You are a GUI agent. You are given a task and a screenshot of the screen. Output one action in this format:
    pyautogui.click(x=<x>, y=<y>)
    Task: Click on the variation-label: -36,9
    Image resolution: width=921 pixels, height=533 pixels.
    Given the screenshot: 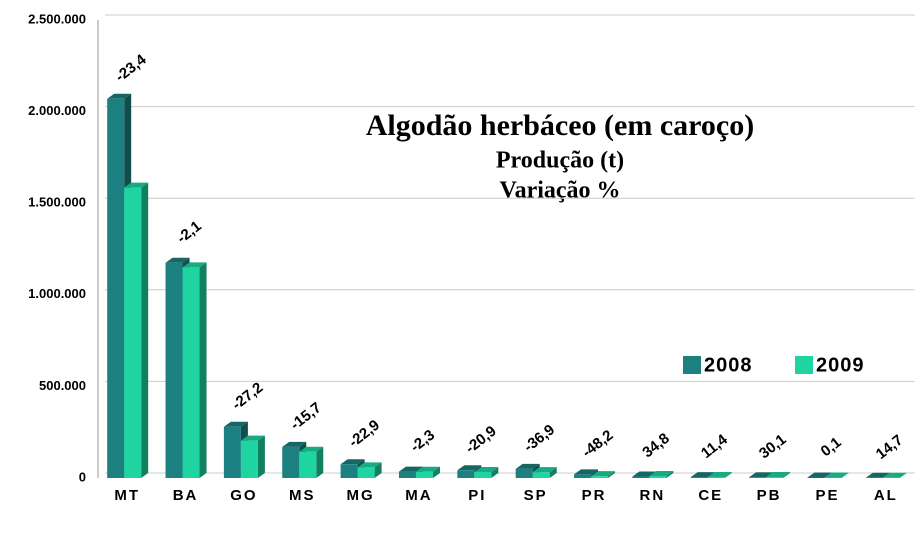 What is the action you would take?
    pyautogui.click(x=539, y=438)
    